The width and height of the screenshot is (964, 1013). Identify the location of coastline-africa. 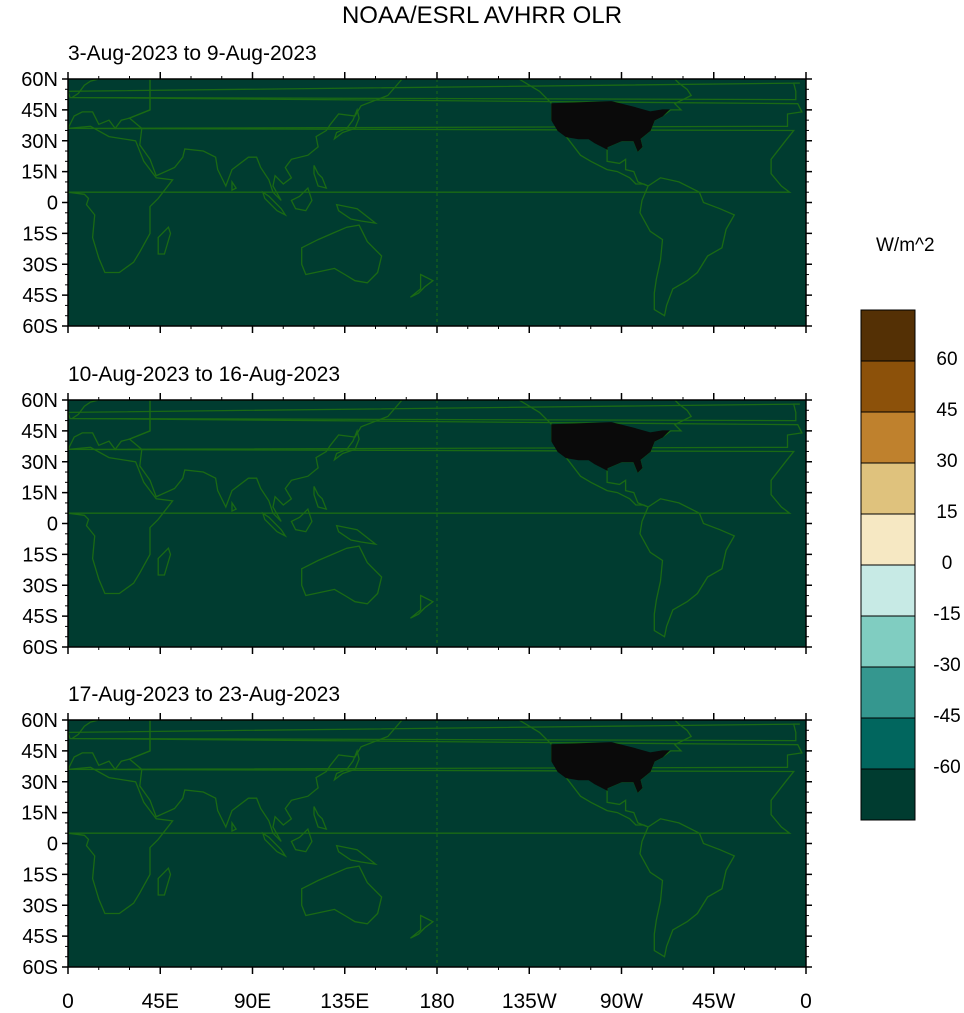
(432, 199).